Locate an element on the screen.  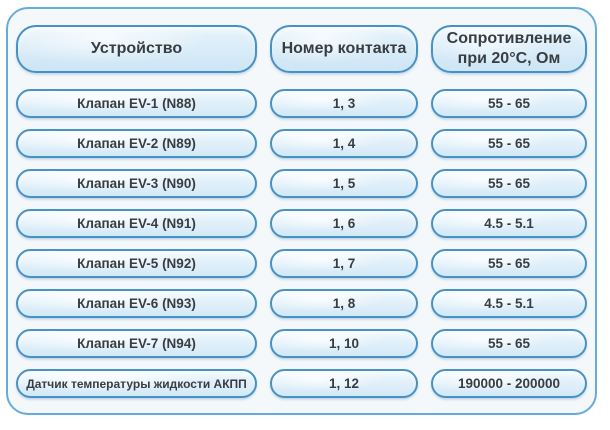
table-row: Клапан EV-1 (N88) 1, 3 55 - 65 is located at coordinates (301, 103).